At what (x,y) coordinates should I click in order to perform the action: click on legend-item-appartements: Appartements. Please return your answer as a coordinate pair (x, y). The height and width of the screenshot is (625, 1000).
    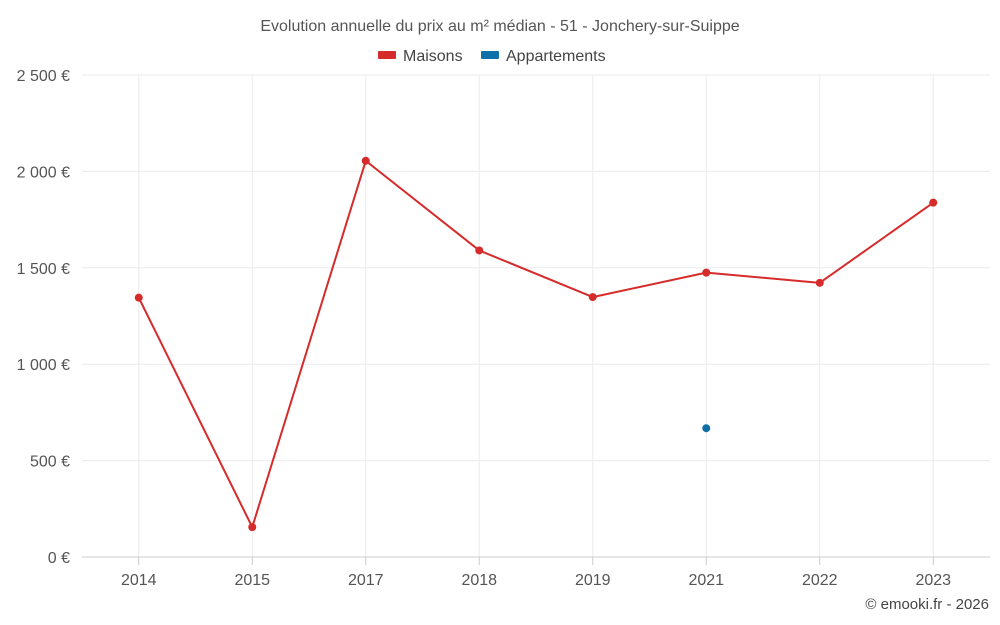
    Looking at the image, I should click on (543, 56).